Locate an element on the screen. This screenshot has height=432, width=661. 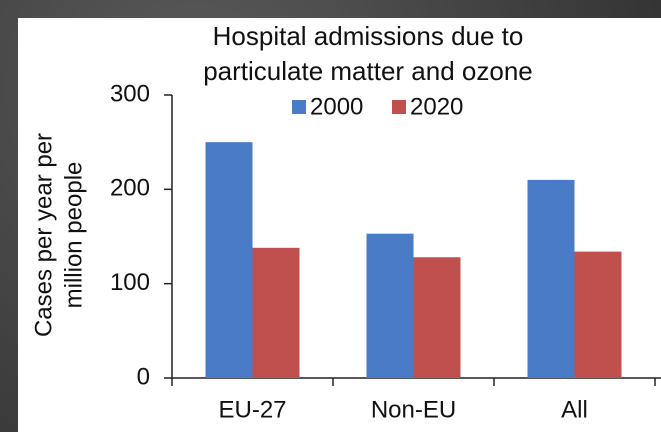
chart-title: Hospital admissions due to is located at coordinates (368, 36).